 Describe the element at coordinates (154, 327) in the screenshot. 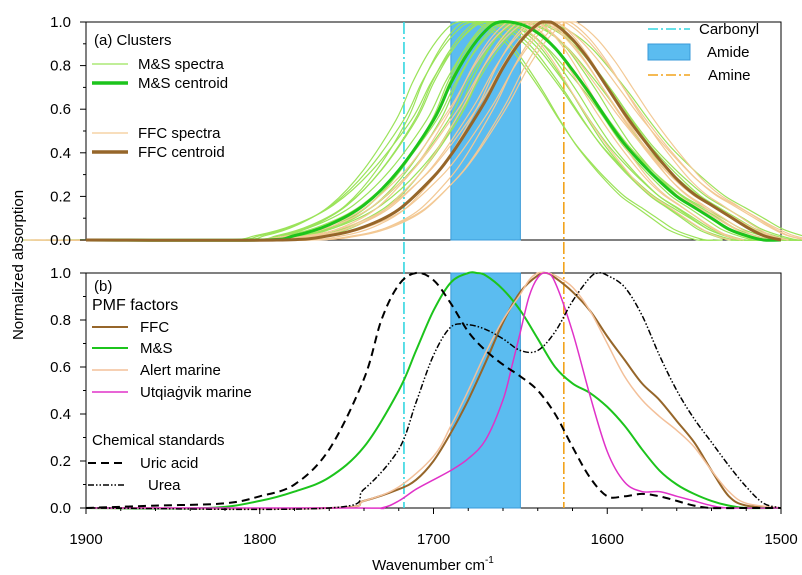

I see `legend-label-ffc: FFC` at that location.